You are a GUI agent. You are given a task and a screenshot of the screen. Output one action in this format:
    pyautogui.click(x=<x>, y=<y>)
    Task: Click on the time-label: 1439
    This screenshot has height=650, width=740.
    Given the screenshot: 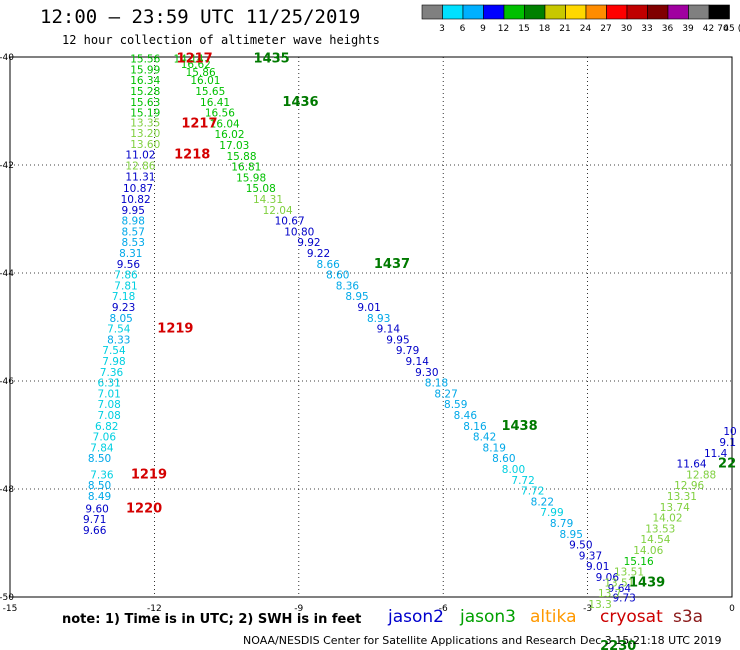 What is the action you would take?
    pyautogui.click(x=647, y=582)
    